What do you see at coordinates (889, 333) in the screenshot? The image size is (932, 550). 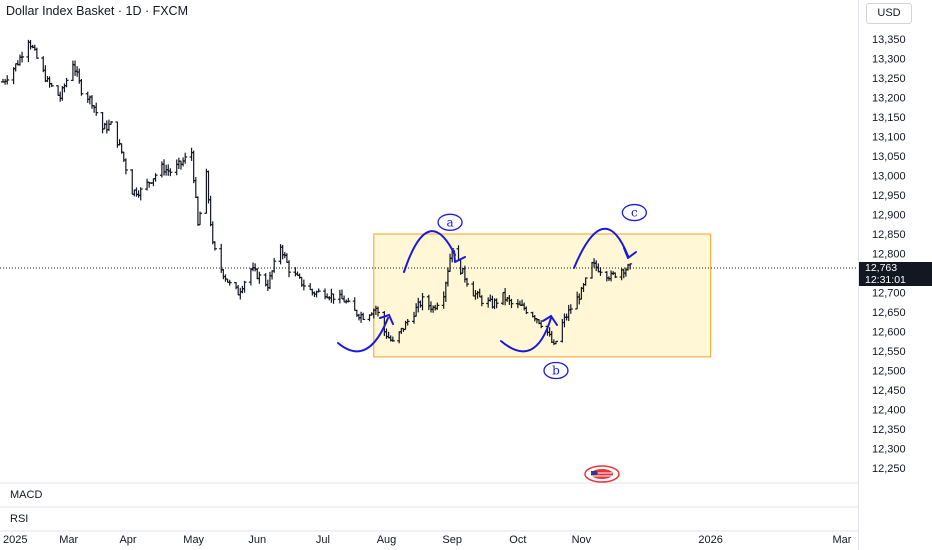 I see `y-tick-label: 12,600` at bounding box center [889, 333].